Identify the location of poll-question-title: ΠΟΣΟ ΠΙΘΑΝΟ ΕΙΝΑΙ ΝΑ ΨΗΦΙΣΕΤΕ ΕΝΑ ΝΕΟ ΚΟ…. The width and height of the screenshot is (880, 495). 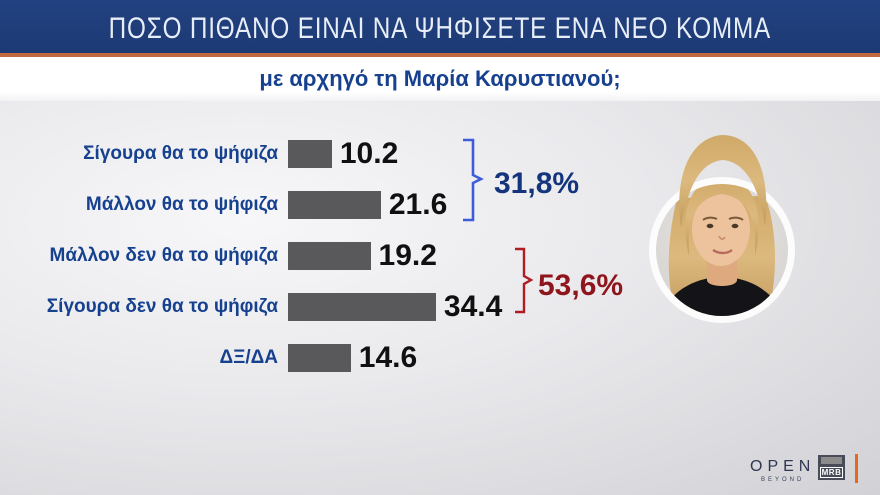
(440, 28).